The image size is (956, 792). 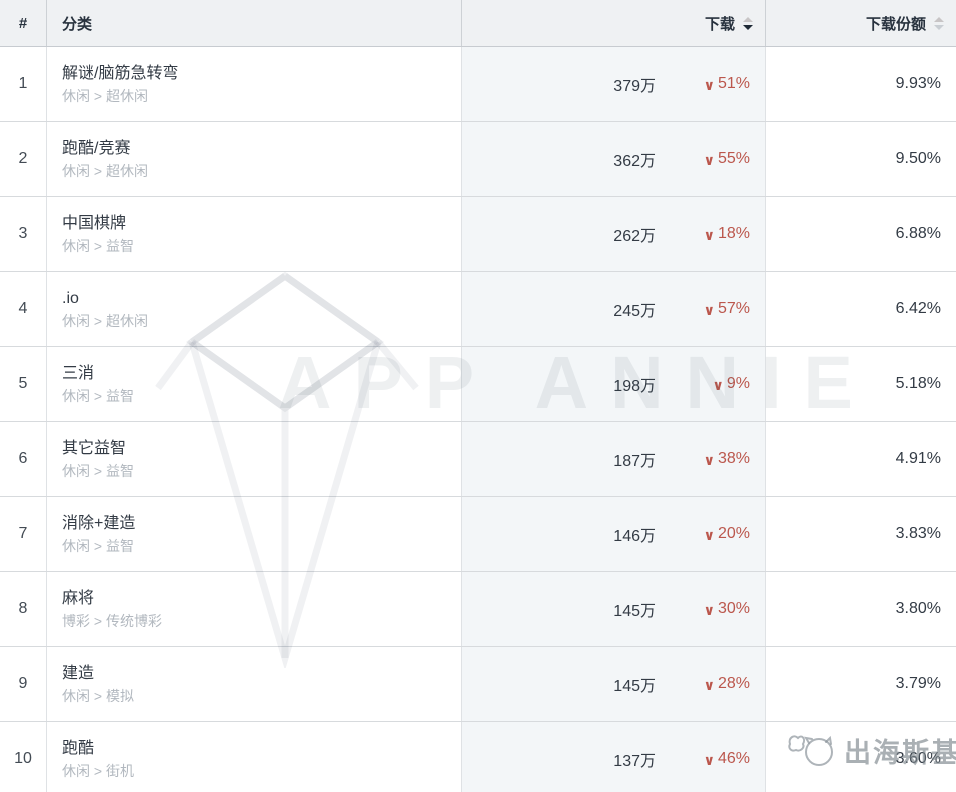 I want to click on category-name: .io, so click(x=70, y=298).